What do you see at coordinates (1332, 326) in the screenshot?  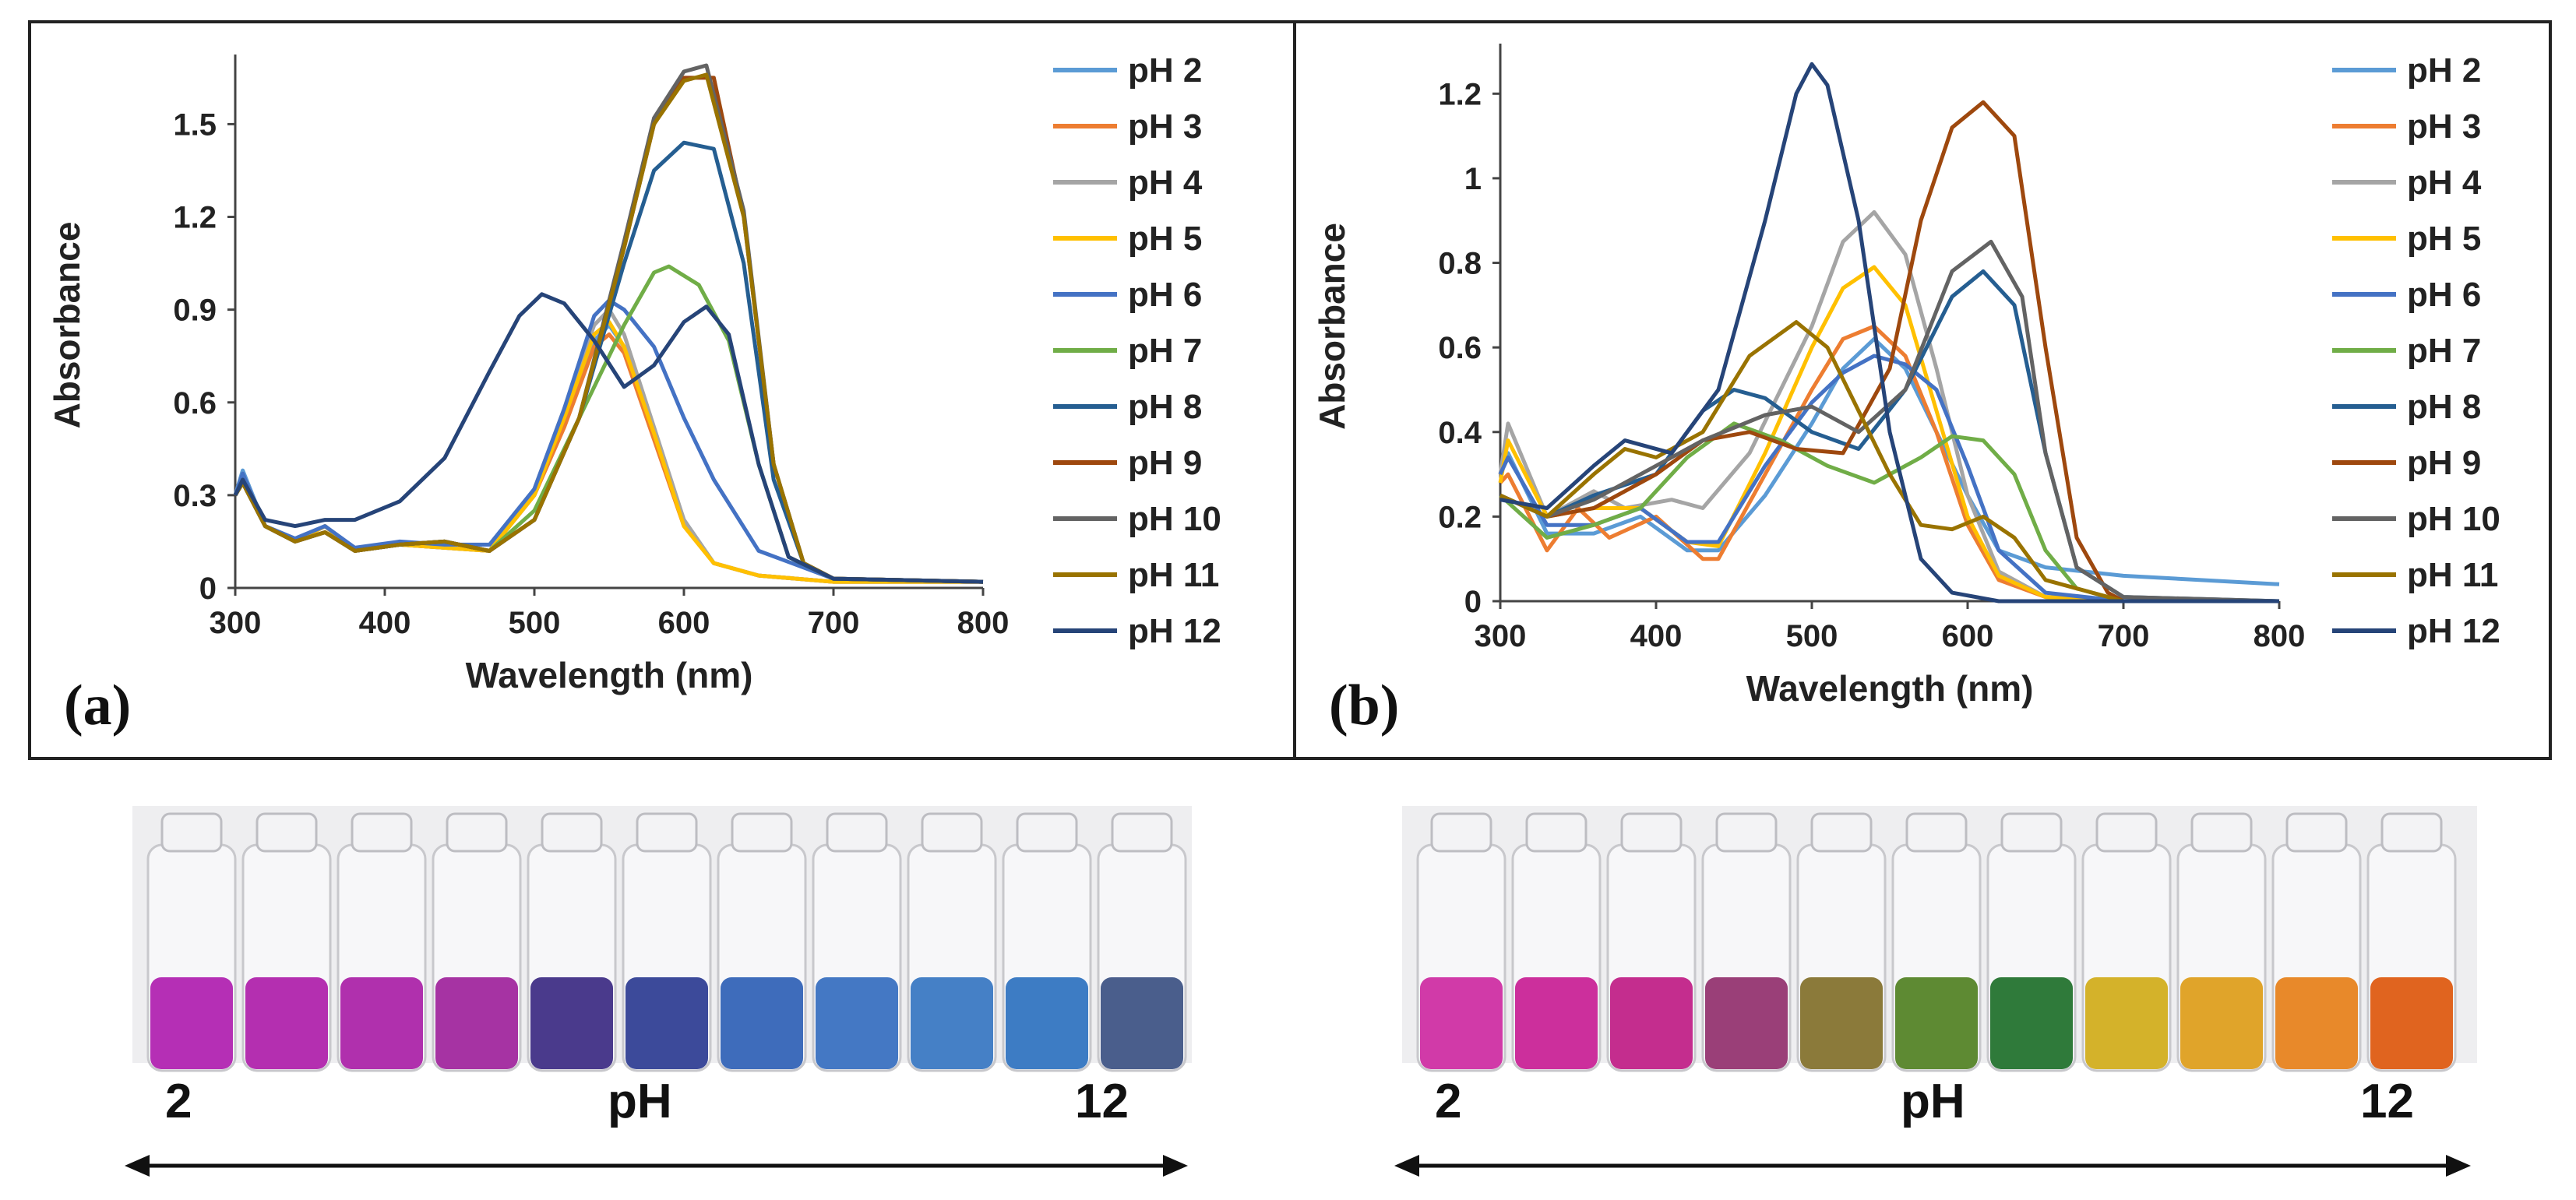 I see `chart-b-y-axis-title: Absorbance` at bounding box center [1332, 326].